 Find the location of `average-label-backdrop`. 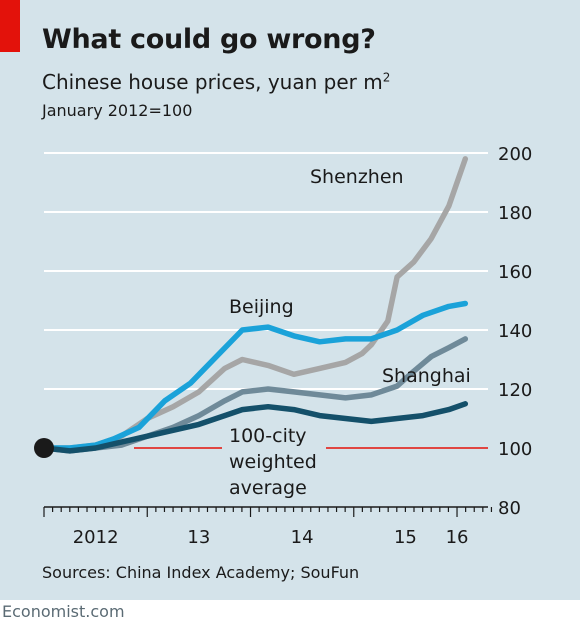

average-label-backdrop is located at coordinates (274, 458).